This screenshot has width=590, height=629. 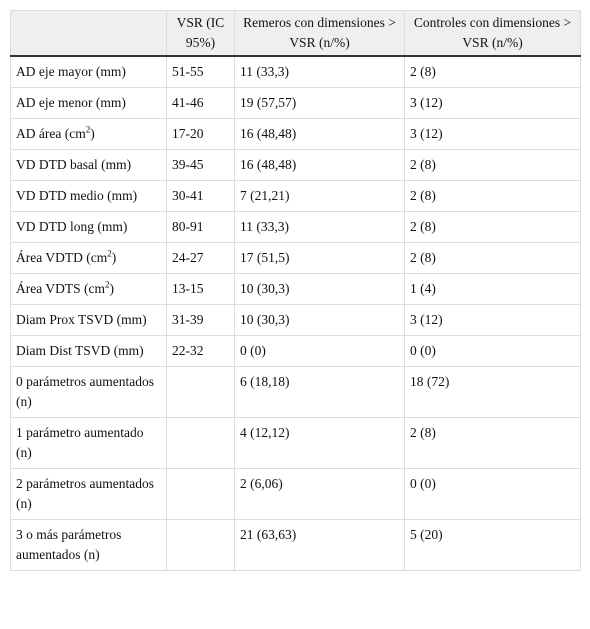 What do you see at coordinates (319, 196) in the screenshot?
I see `table-cell: 7 (21,21)` at bounding box center [319, 196].